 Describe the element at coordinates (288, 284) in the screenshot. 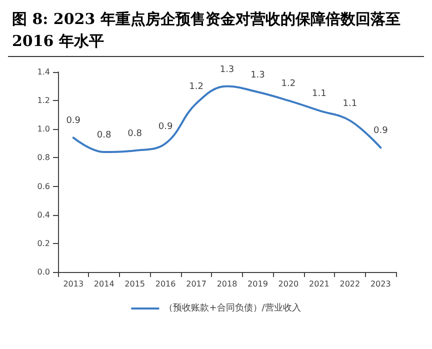

I see `x-tick-label: 2020` at that location.